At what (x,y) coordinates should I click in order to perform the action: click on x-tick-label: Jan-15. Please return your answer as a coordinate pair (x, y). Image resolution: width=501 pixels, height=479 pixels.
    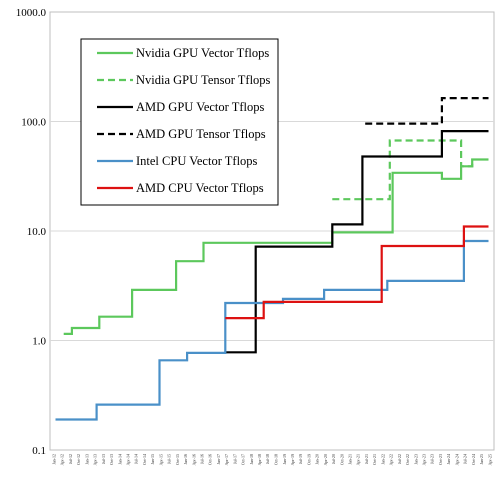
    Looking at the image, I should click on (152, 459).